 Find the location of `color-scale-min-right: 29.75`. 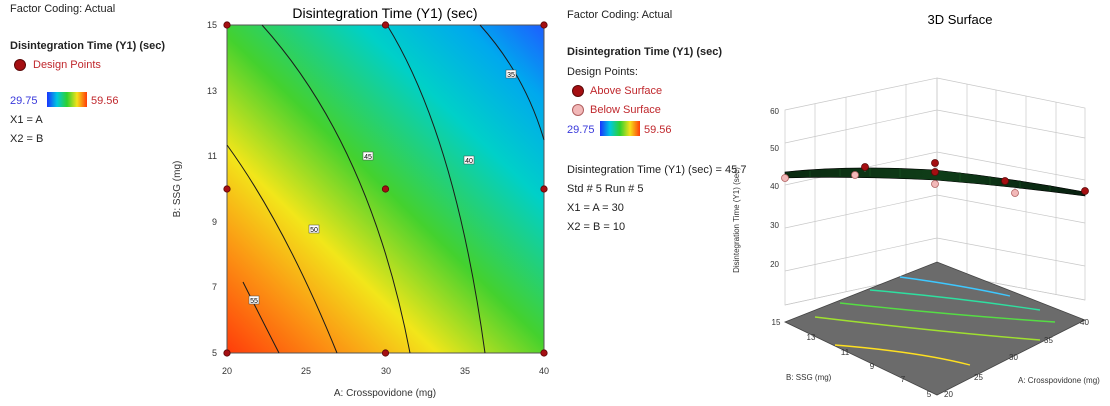

color-scale-min-right: 29.75 is located at coordinates (581, 130).